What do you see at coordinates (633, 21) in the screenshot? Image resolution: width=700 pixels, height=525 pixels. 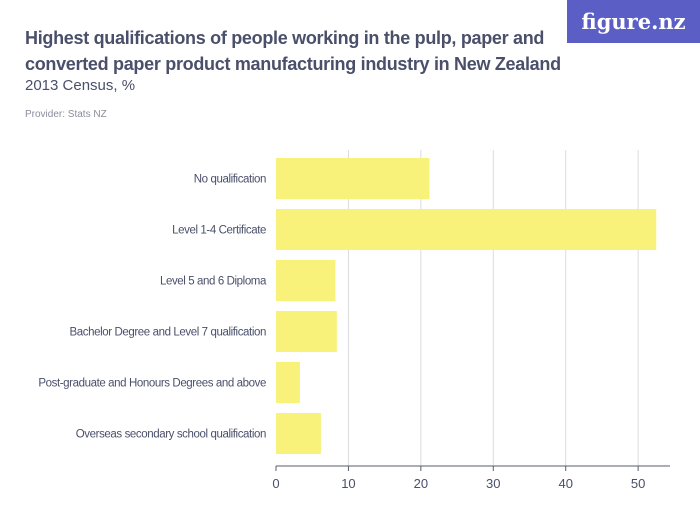 I see `figure-nz-logo: figure.nz` at bounding box center [633, 21].